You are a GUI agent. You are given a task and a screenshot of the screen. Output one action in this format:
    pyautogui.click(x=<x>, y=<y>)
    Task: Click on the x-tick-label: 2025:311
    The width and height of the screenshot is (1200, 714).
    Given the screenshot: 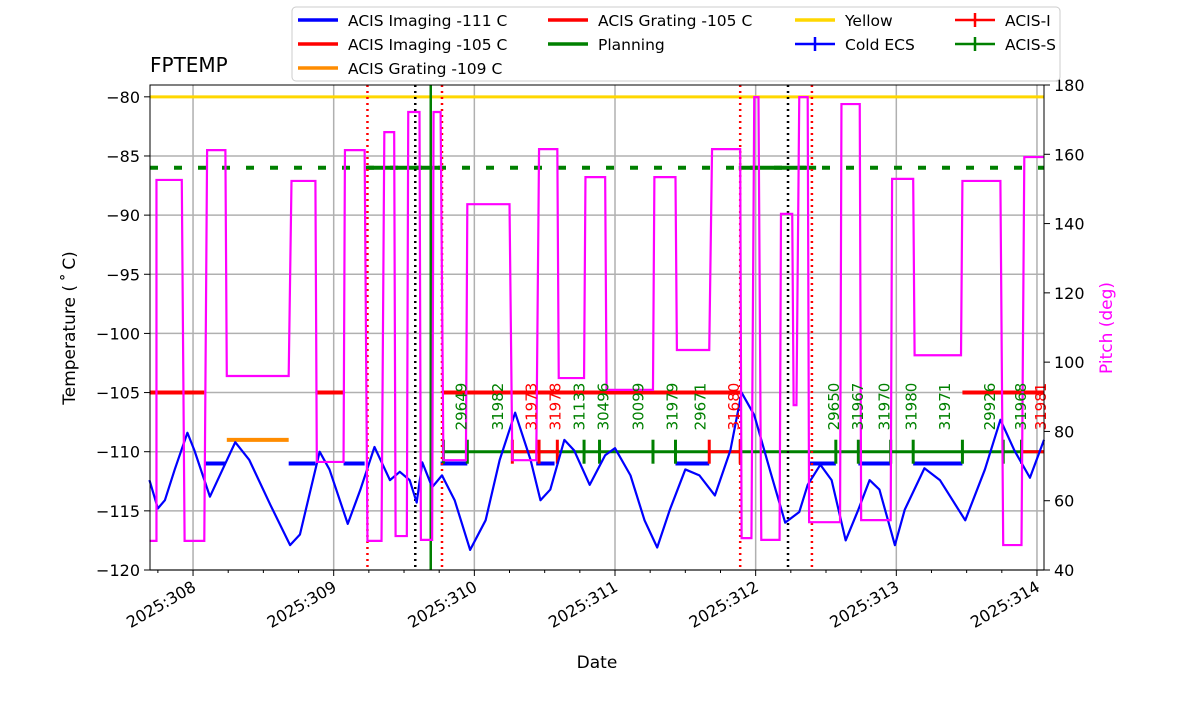 What is the action you would take?
    pyautogui.click(x=583, y=604)
    